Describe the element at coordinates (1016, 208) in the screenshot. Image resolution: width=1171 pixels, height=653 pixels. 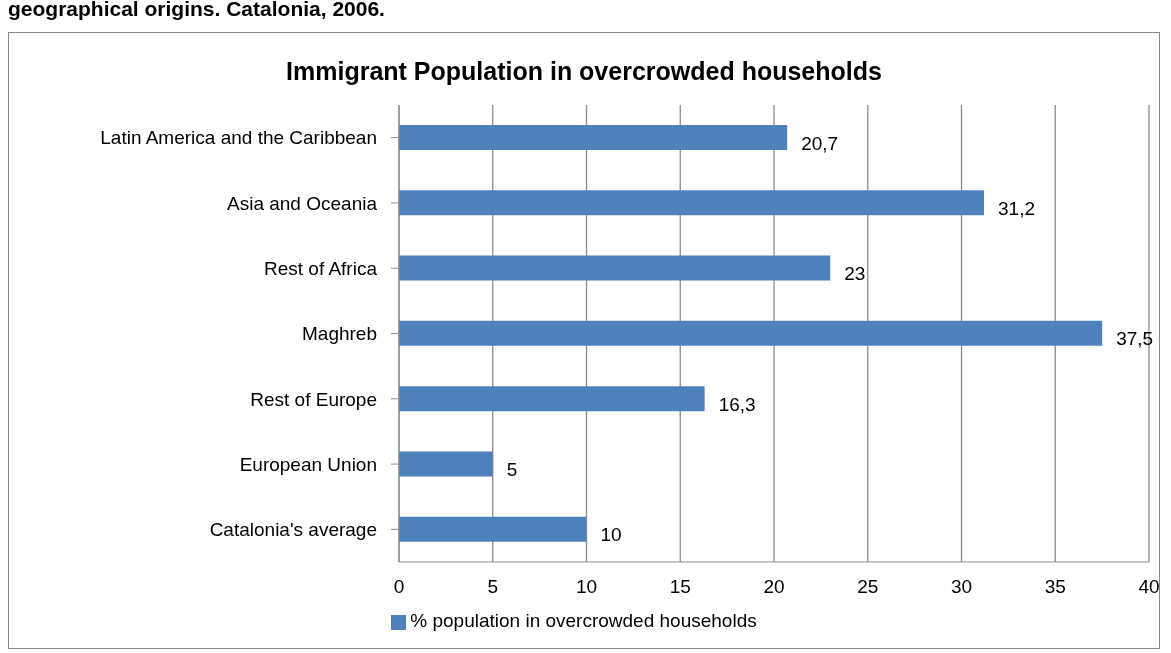
I see `data-label: 31,2` at that location.